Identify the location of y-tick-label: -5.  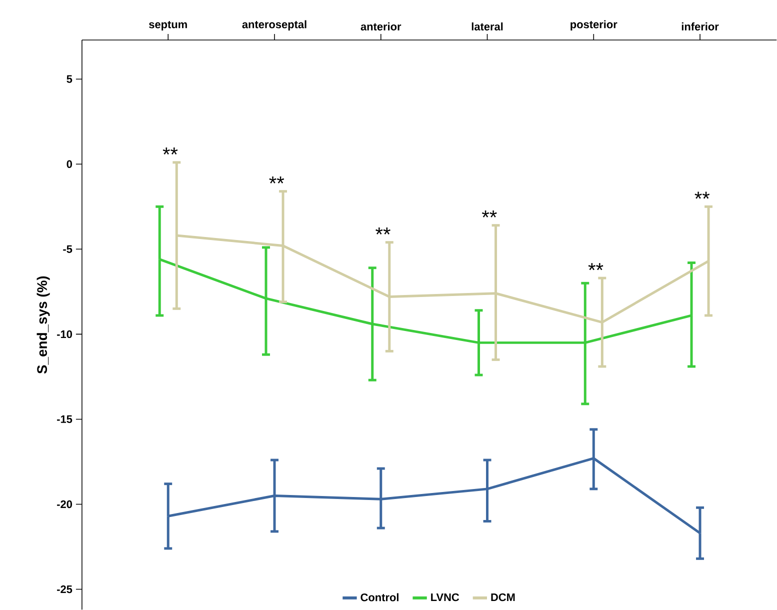
(67, 249).